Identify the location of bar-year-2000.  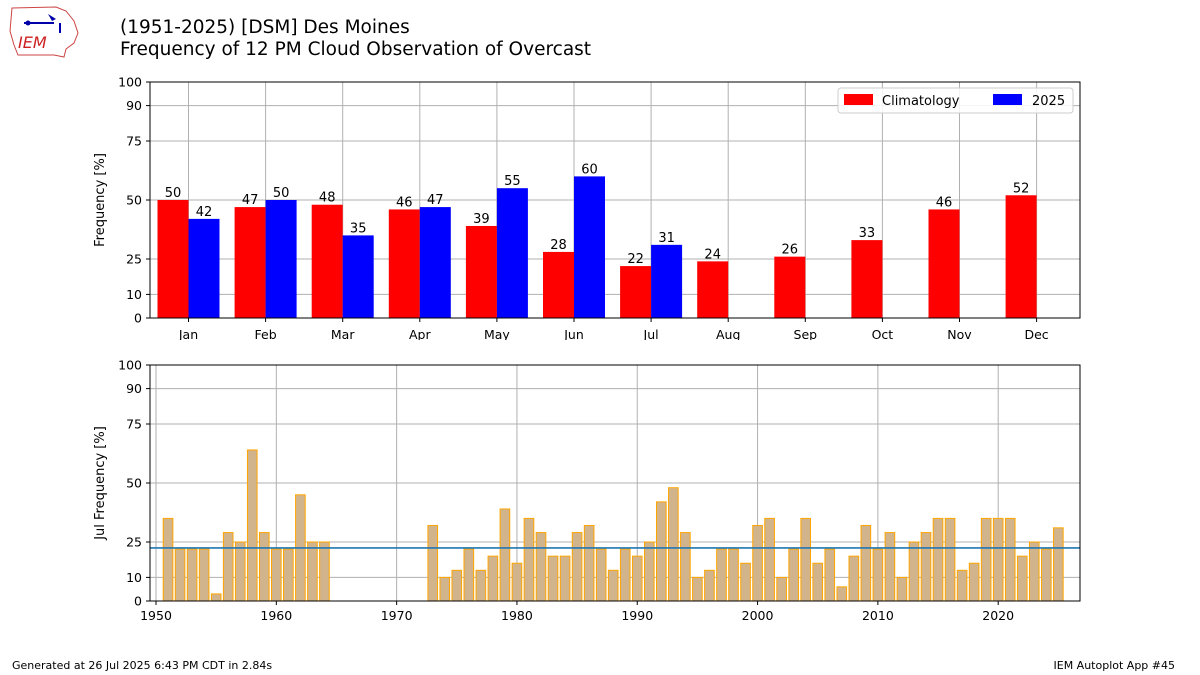
(757, 563).